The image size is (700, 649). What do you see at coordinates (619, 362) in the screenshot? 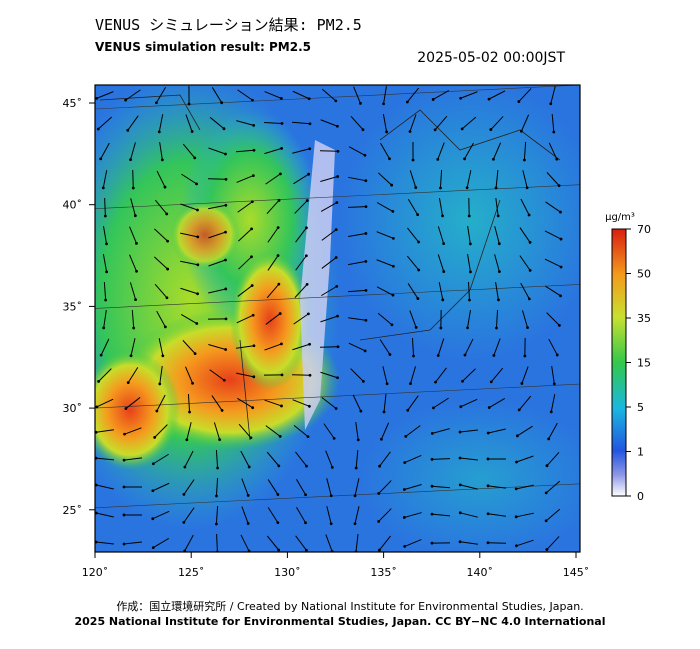
I see `colorbar` at bounding box center [619, 362].